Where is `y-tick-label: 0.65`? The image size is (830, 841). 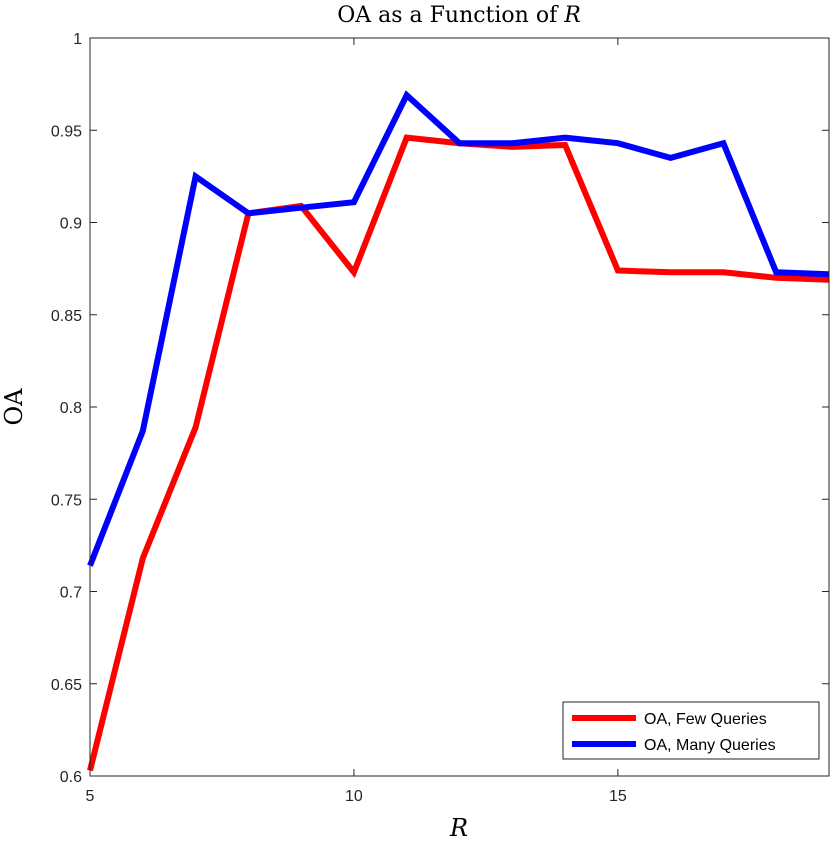 y-tick-label: 0.65 is located at coordinates (66, 685).